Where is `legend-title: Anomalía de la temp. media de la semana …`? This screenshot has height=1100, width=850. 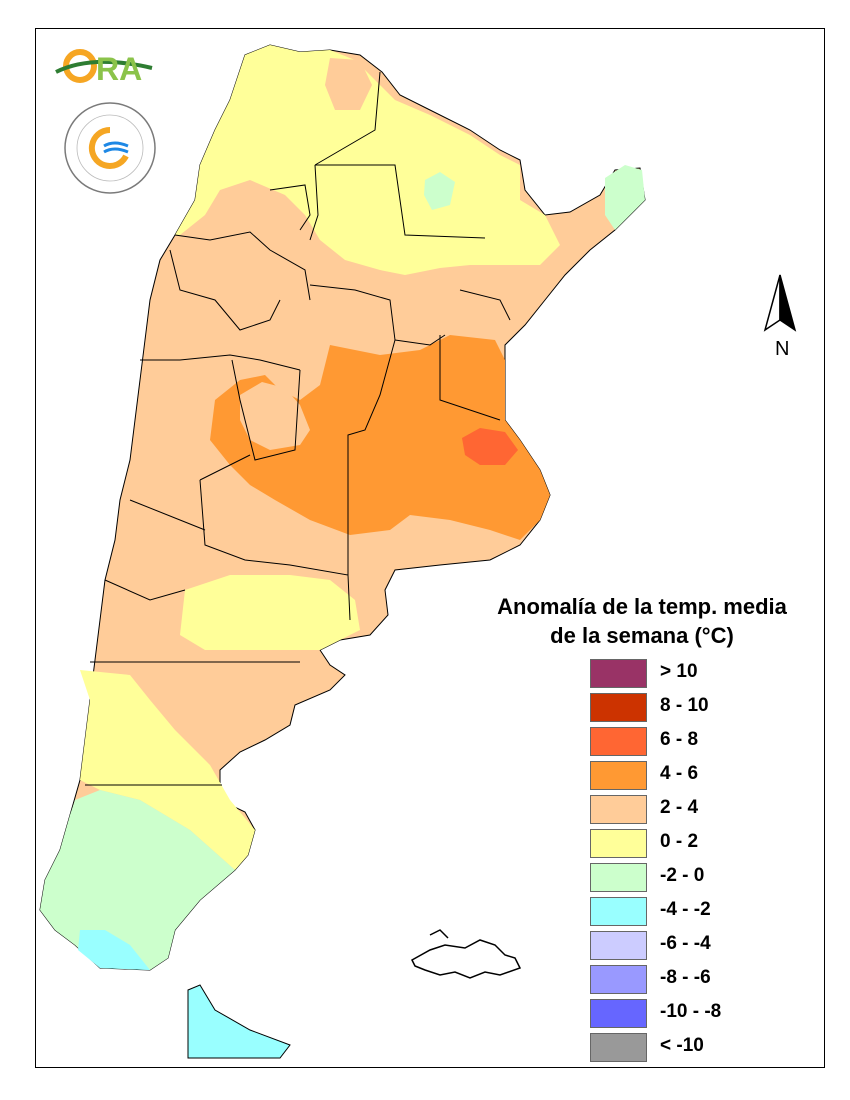
legend-title: Anomalía de la temp. media de la semana … is located at coordinates (642, 621).